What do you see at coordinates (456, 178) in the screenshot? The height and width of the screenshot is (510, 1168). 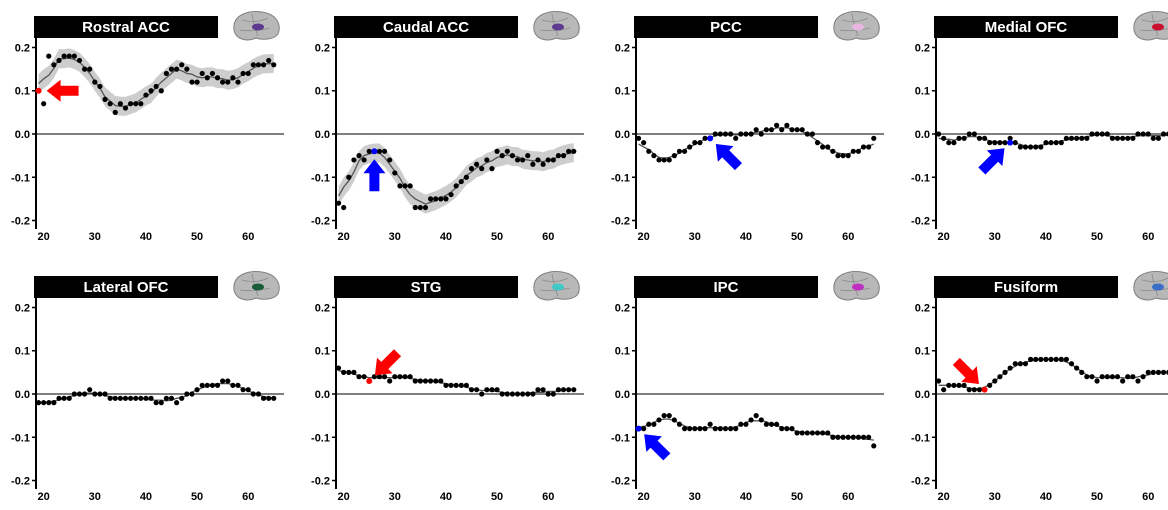 I see `confidence-band` at bounding box center [456, 178].